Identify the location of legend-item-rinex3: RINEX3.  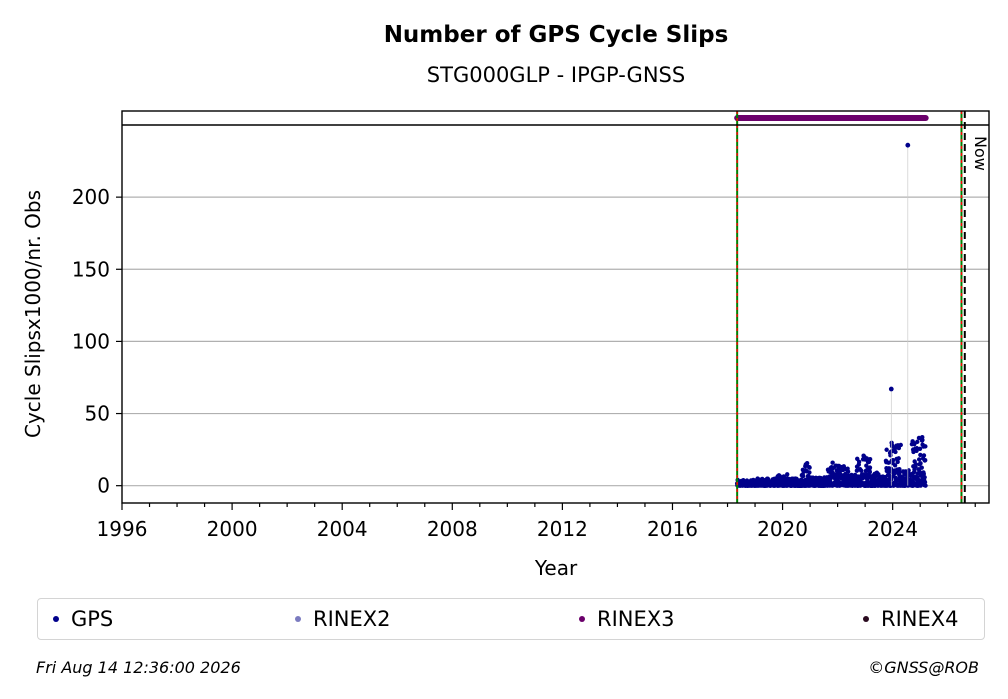
(627, 619).